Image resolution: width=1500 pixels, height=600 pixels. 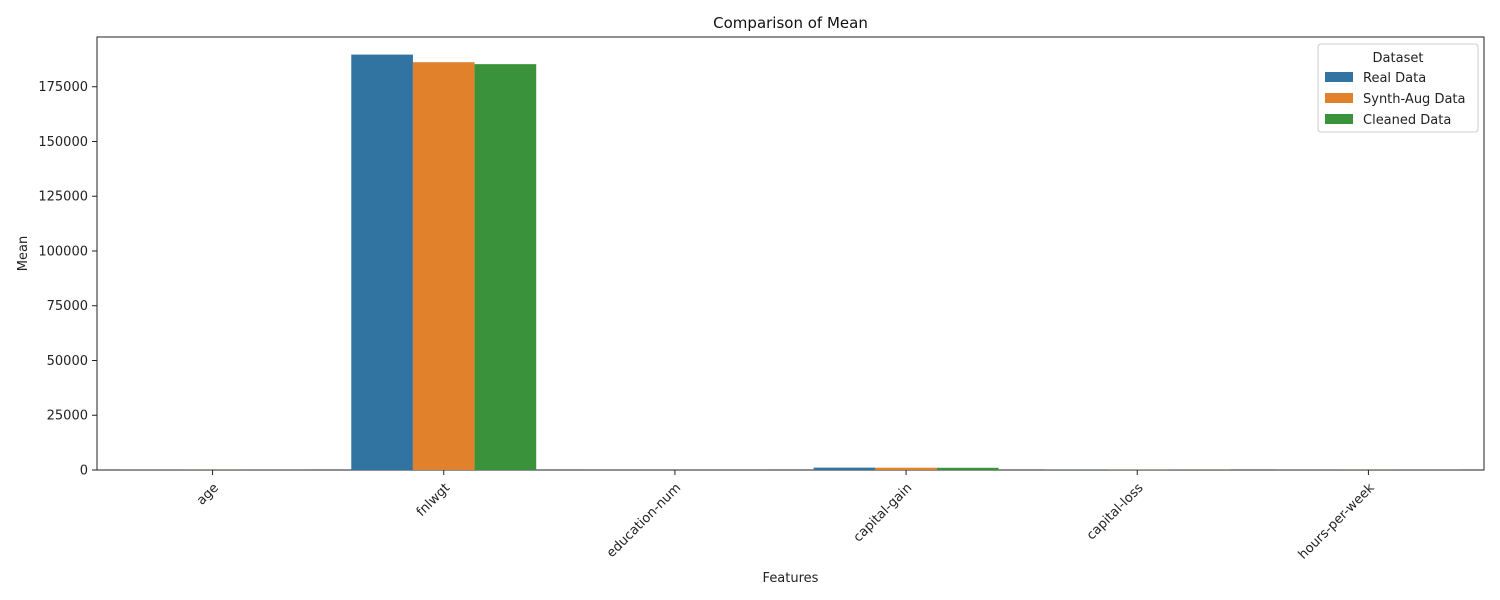 I want to click on legend-title: Dataset, so click(x=1398, y=58).